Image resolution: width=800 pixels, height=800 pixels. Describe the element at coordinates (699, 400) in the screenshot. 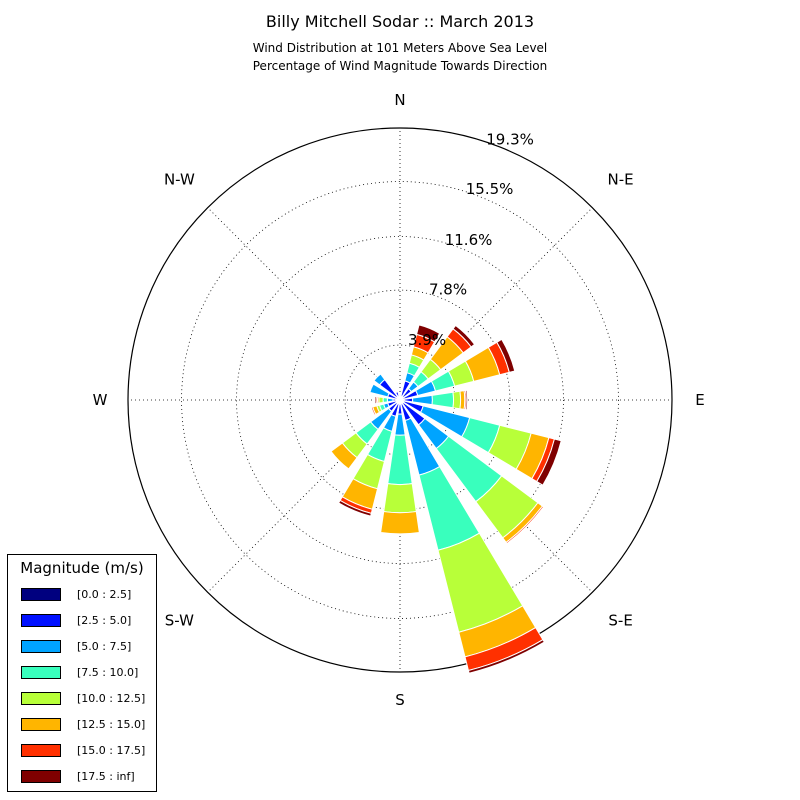

I see `direction-label: E` at that location.